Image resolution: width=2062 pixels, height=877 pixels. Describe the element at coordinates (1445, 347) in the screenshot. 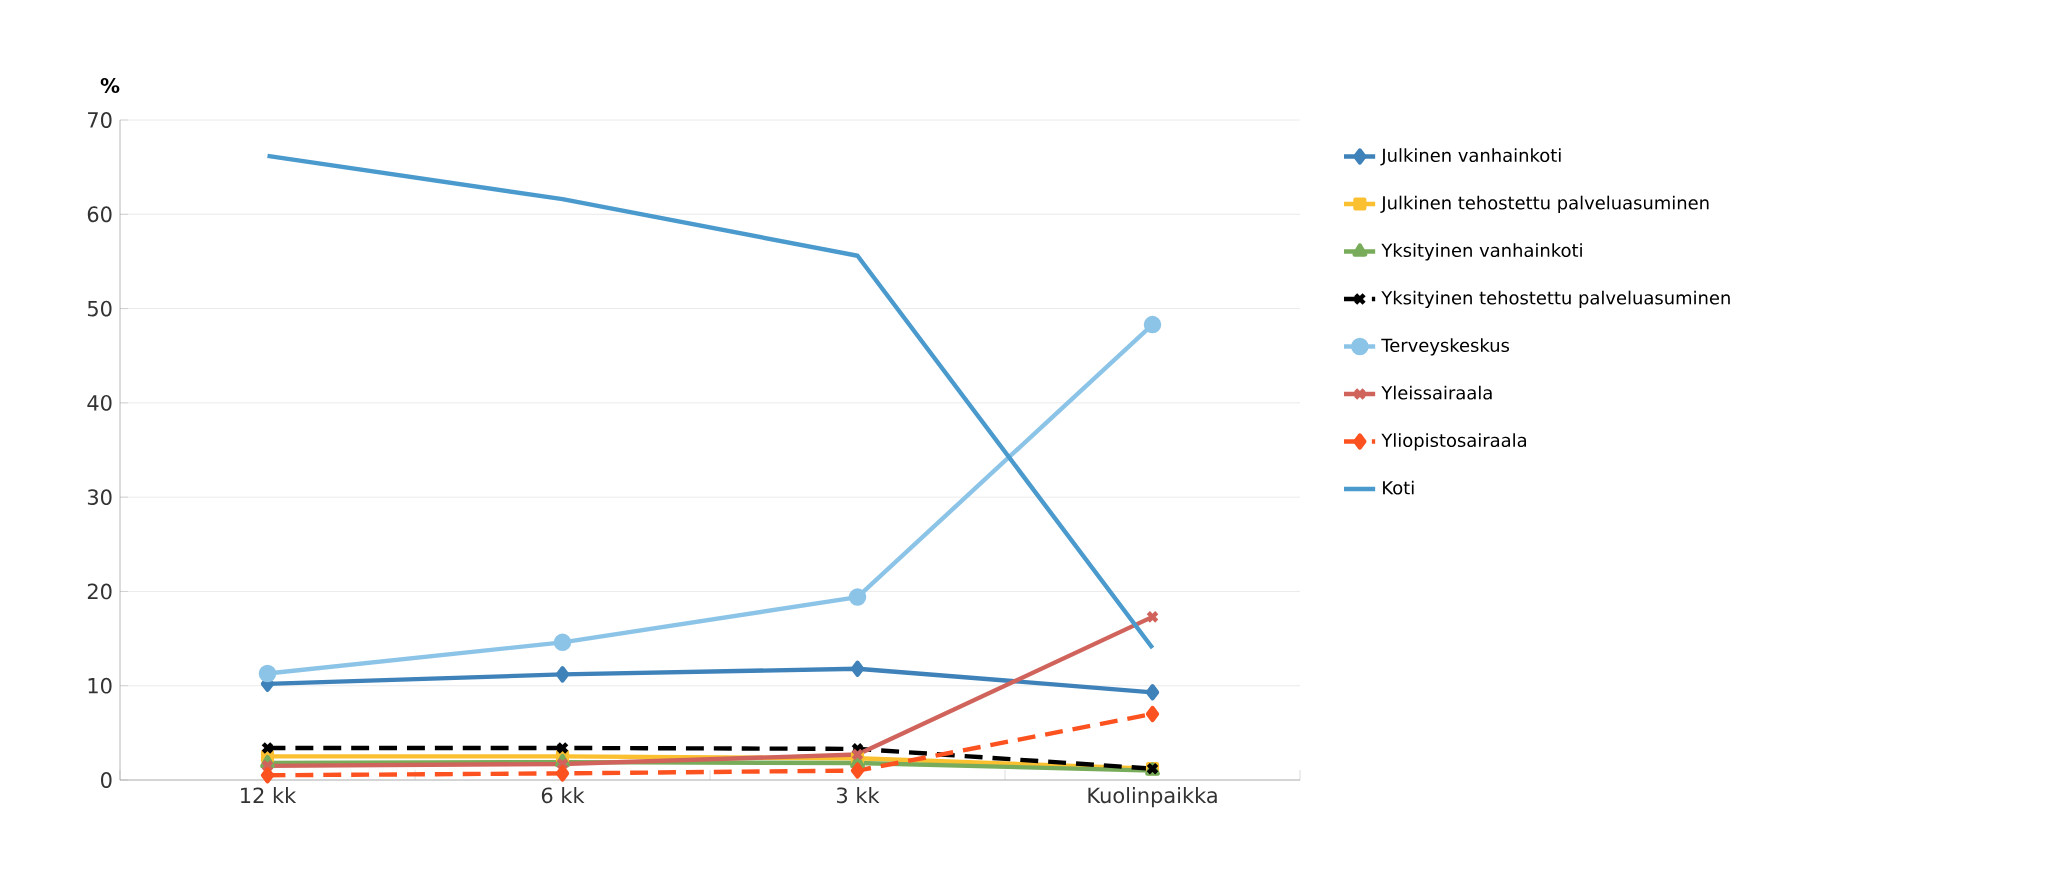

I see `legend-label: Terveyskeskus` at that location.